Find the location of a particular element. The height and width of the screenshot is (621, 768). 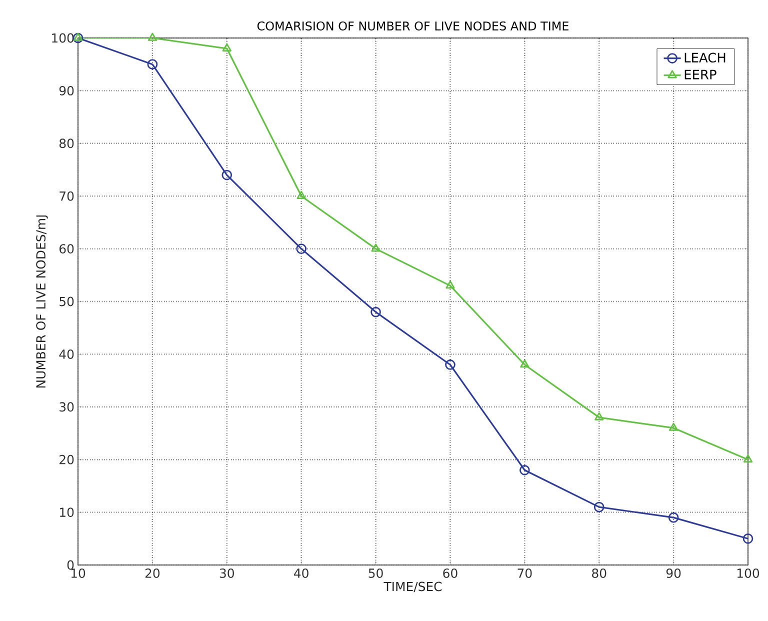

y-tick-label: 50 is located at coordinates (67, 301).